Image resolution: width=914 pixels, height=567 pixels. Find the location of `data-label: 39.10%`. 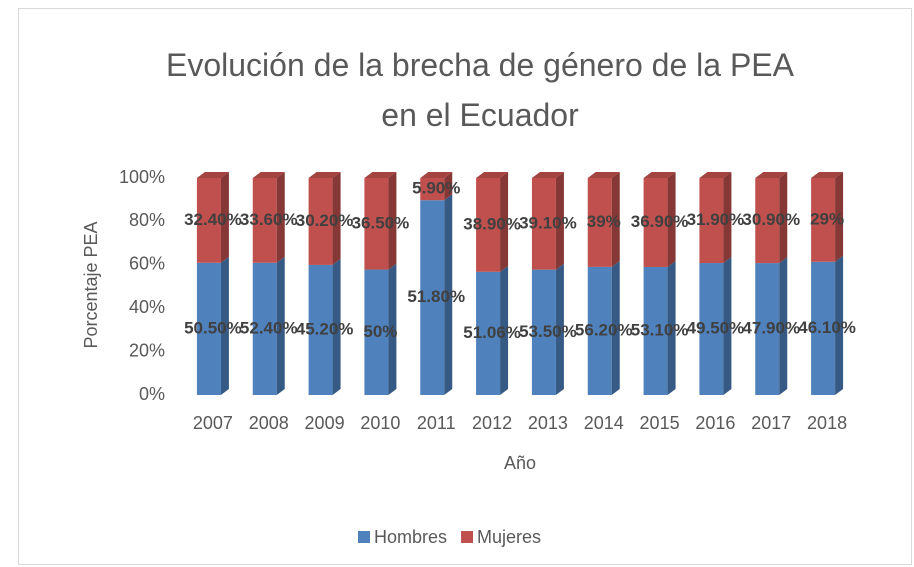

data-label: 39.10% is located at coordinates (548, 222).